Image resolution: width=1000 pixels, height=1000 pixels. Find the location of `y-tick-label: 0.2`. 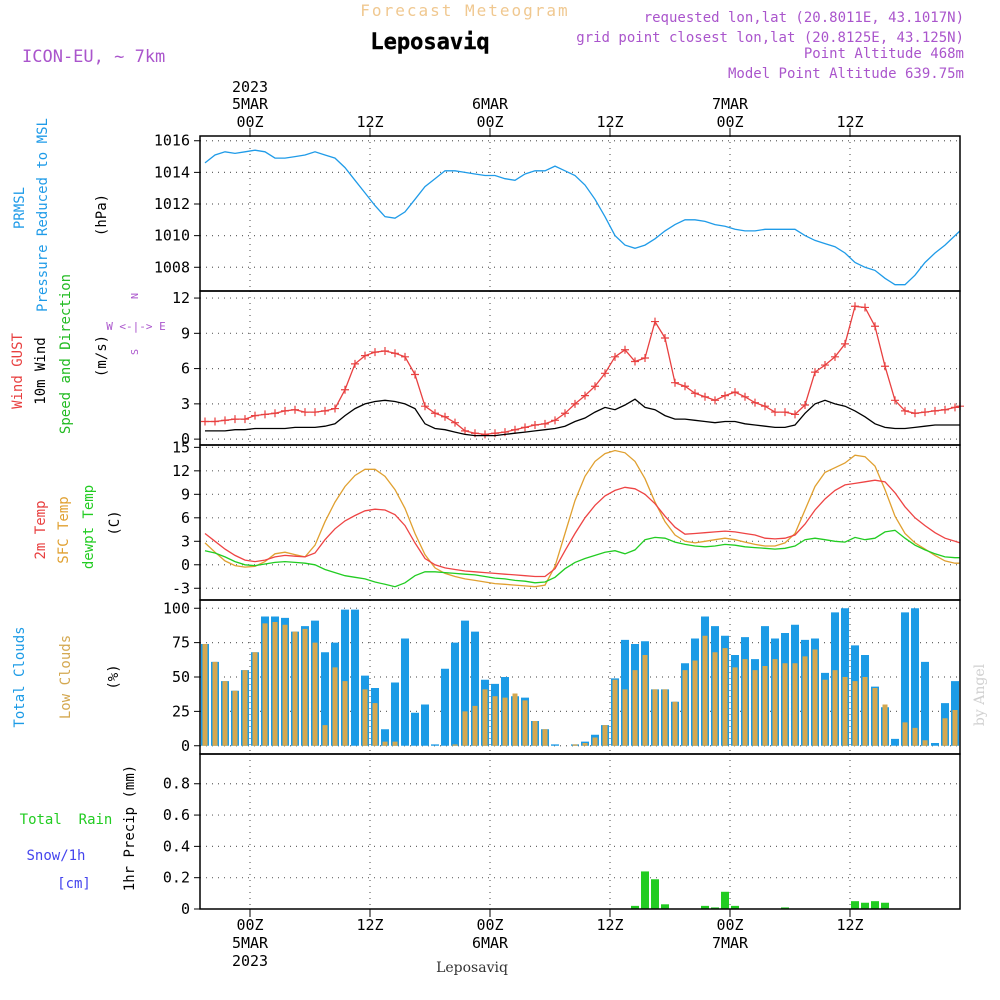

y-tick-label: 0.2 is located at coordinates (176, 878).